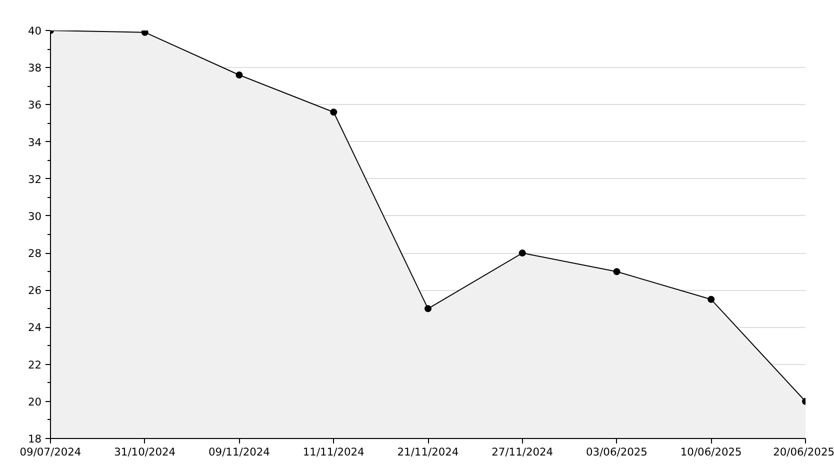 The image size is (834, 468). What do you see at coordinates (35, 327) in the screenshot?
I see `y-tick-label: 24` at bounding box center [35, 327].